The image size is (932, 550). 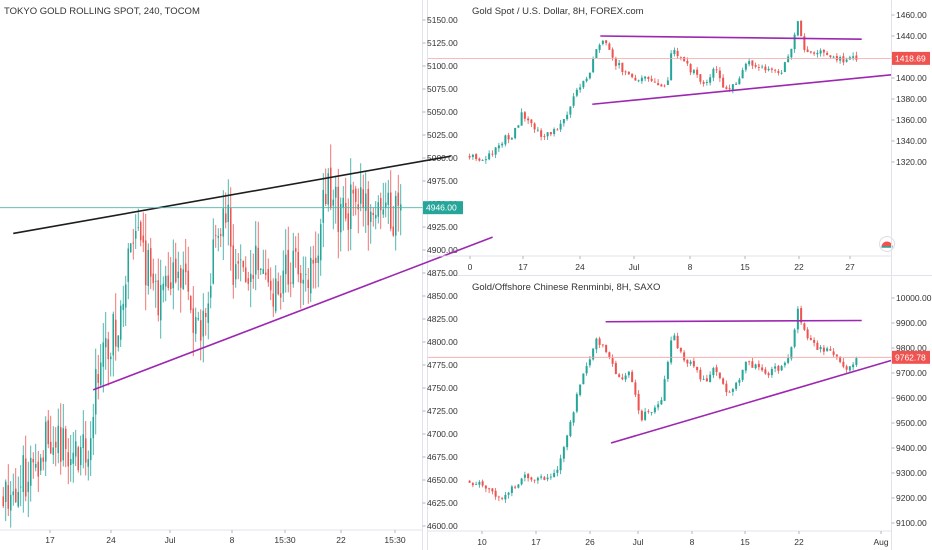 I want to click on y-tick-label: 4850.00, so click(x=442, y=296).